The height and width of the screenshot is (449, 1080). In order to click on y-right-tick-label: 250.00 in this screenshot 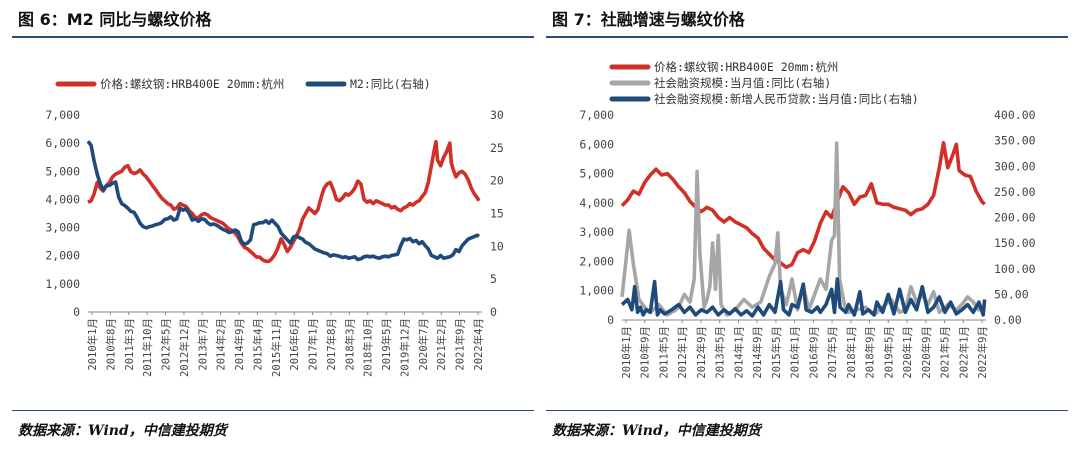, I will do `click(1015, 192)`.